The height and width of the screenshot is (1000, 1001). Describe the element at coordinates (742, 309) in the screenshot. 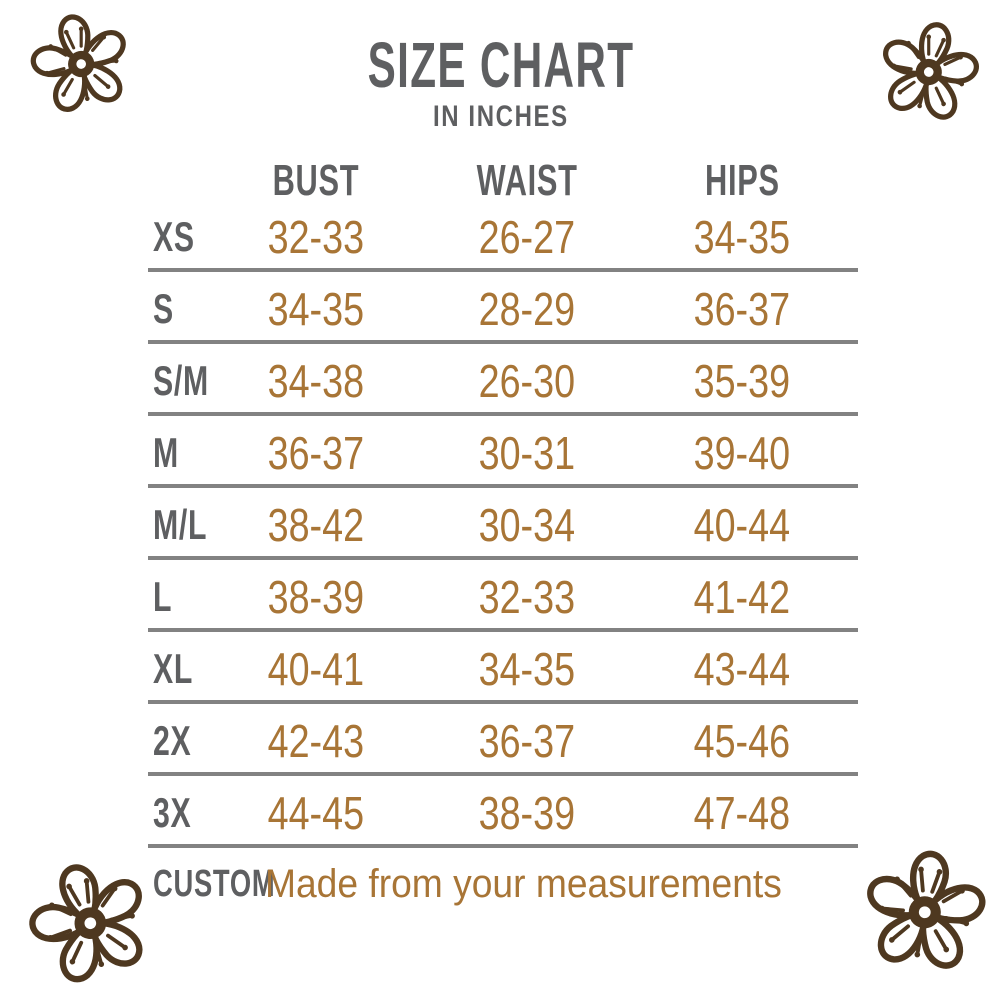

I see `hips-value: 36-37` at that location.